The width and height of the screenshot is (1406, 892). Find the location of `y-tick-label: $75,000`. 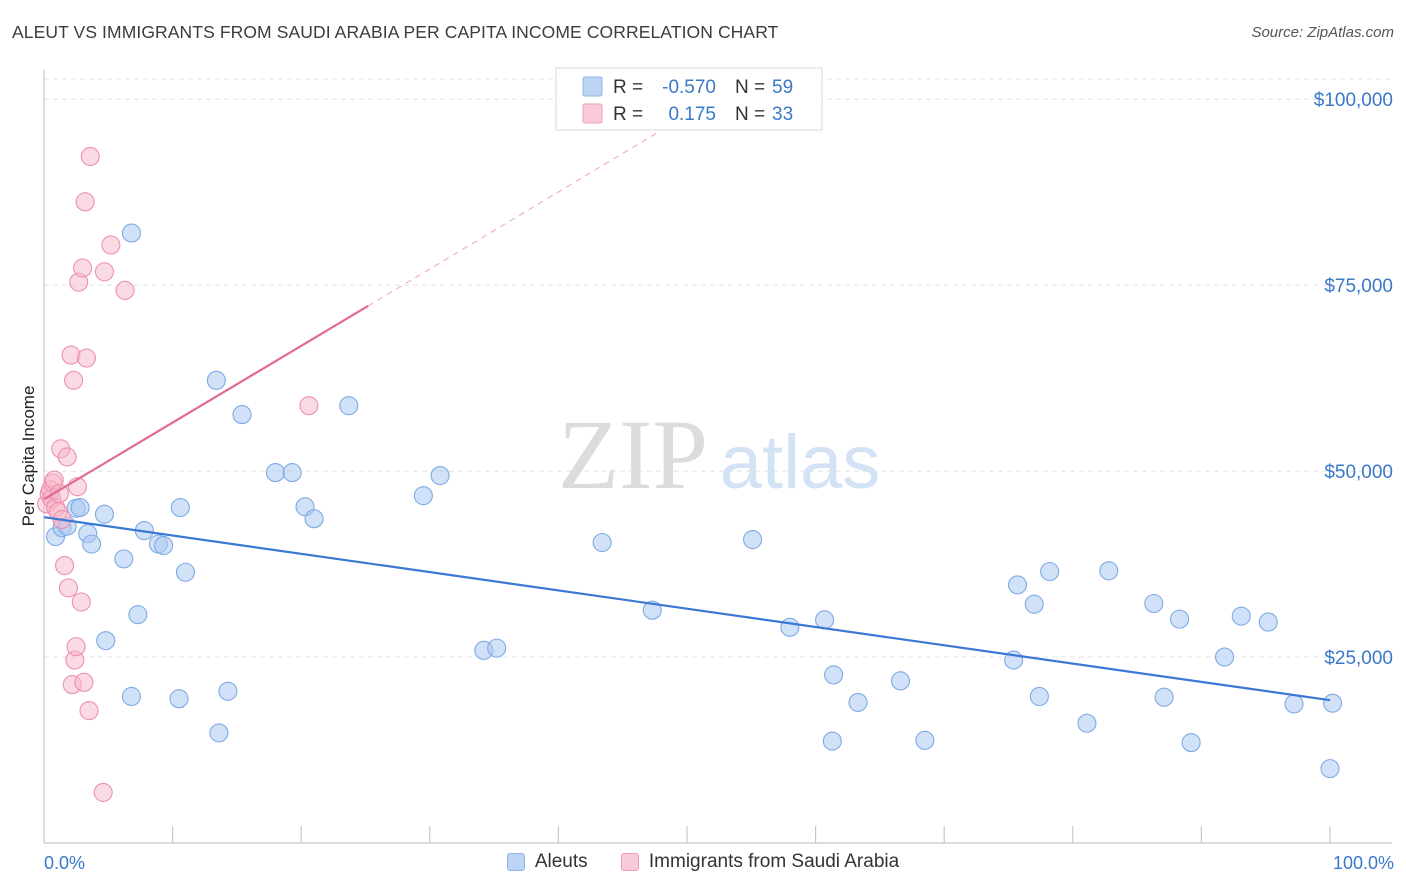

y-tick-label: $75,000 is located at coordinates (1358, 286).